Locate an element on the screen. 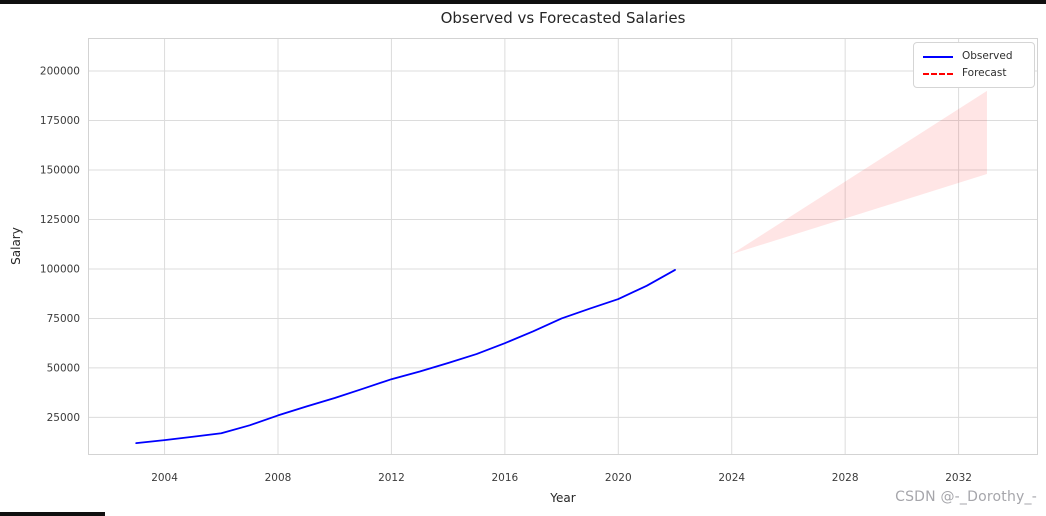 The height and width of the screenshot is (516, 1046). x-tick-label-2008: 2008 is located at coordinates (278, 478).